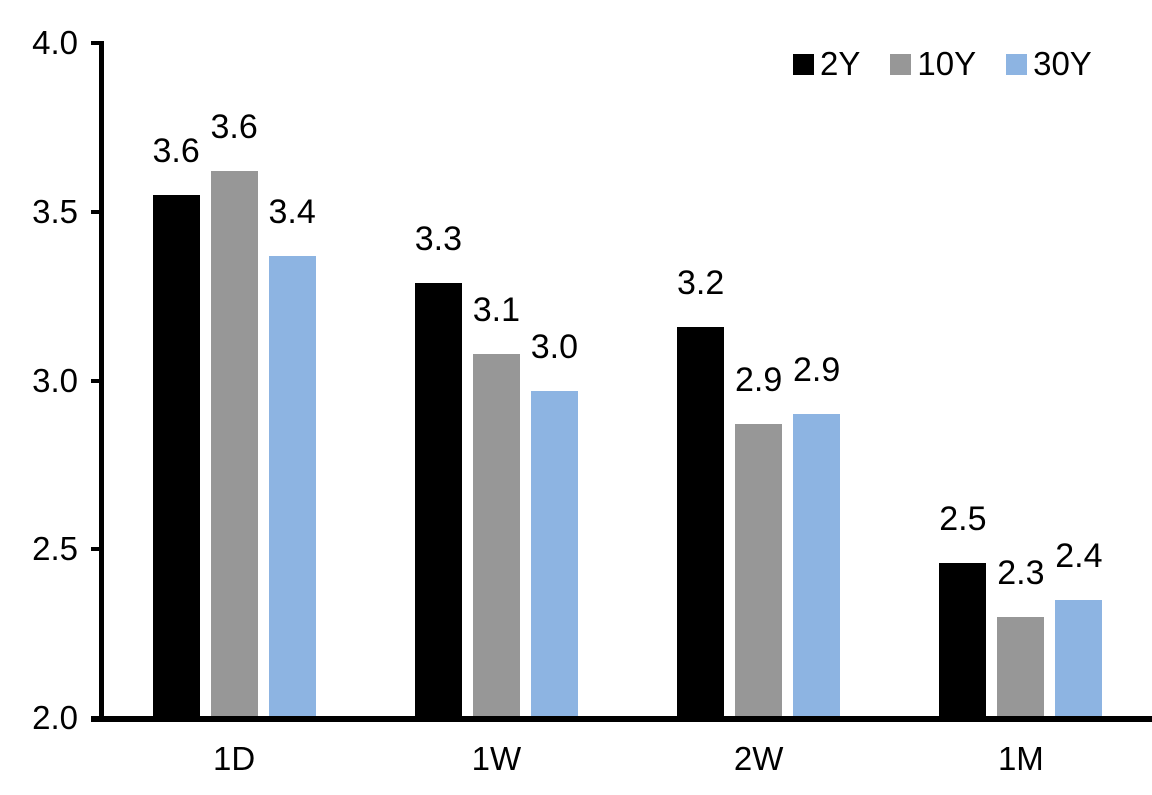  I want to click on y-tick-label: 3.5, so click(55, 211).